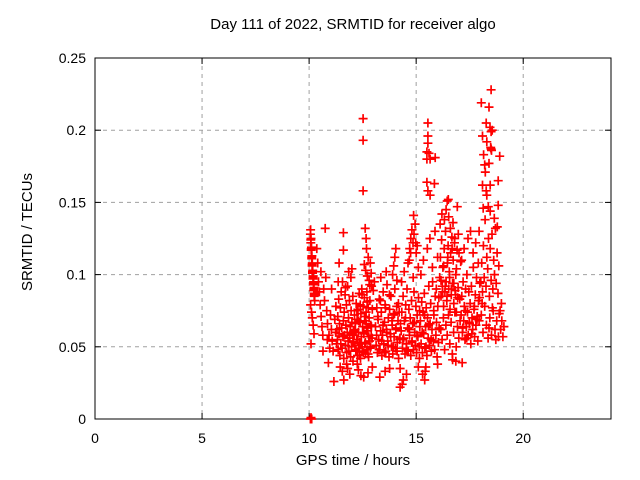  What do you see at coordinates (353, 460) in the screenshot?
I see `x-axis-label: GPS time / hours` at bounding box center [353, 460].